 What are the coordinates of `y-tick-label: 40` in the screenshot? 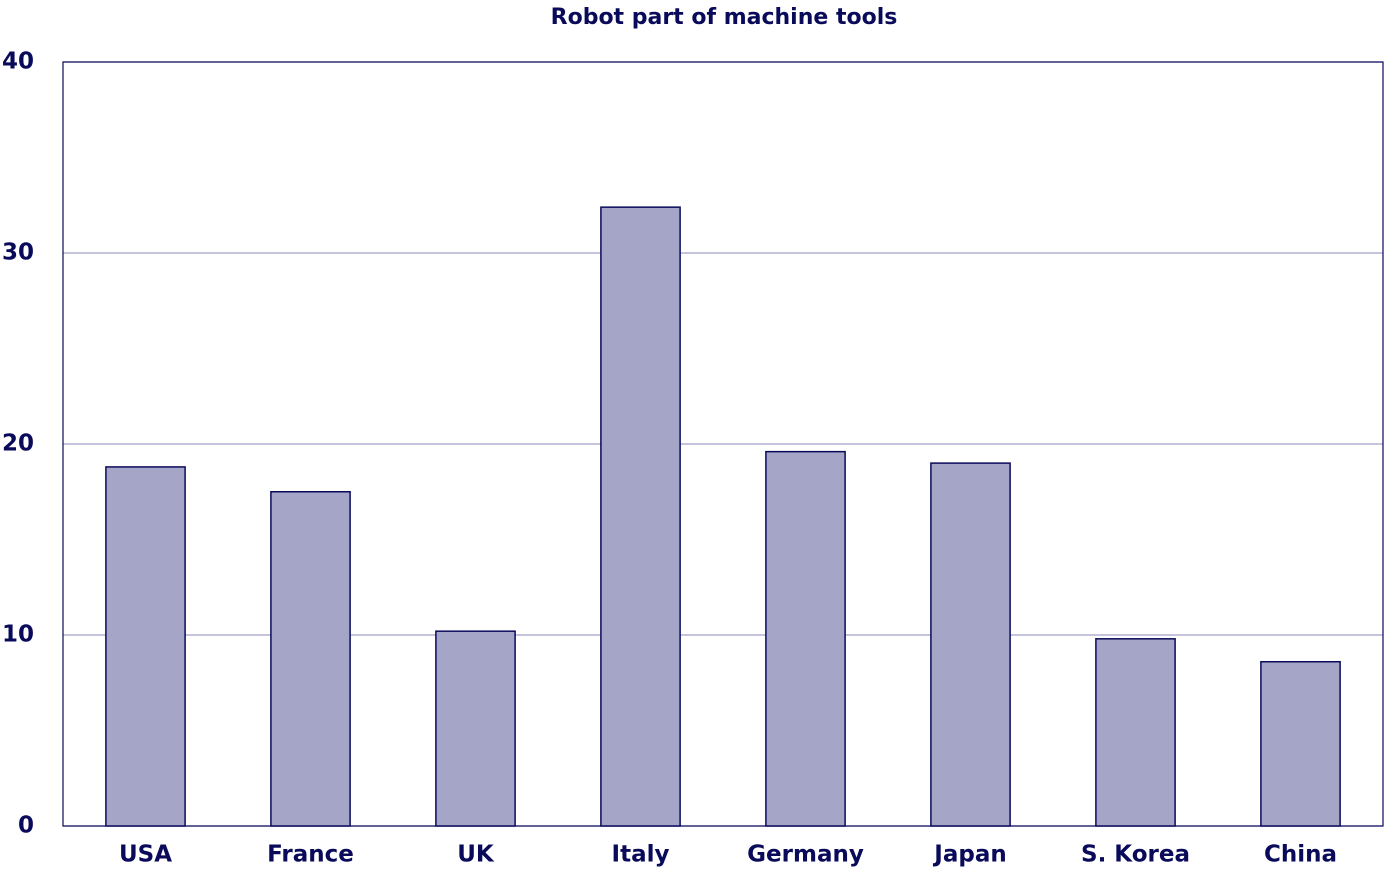 It's located at (18, 62).